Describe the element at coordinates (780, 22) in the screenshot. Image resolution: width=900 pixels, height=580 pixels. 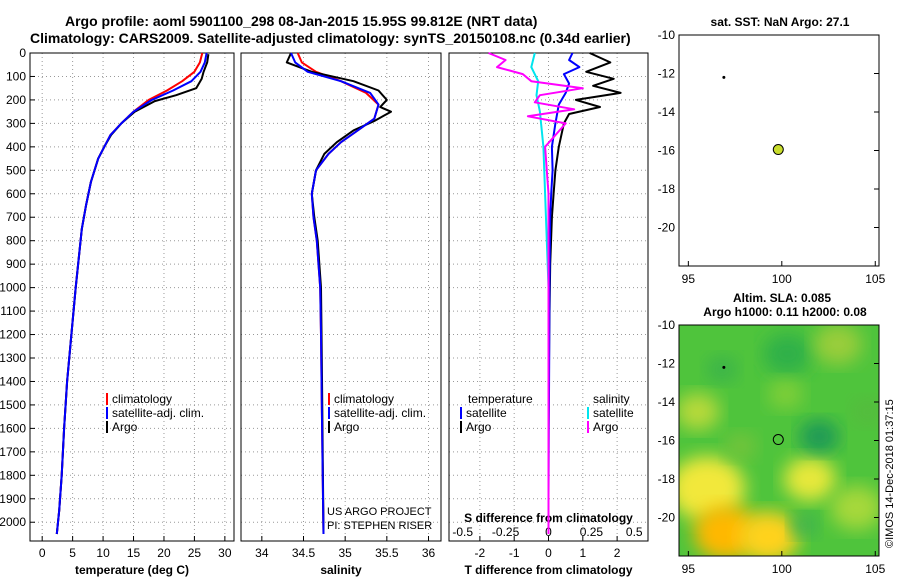
I see `sst-map-title: sat. SST: NaN Argo: 27.1` at that location.